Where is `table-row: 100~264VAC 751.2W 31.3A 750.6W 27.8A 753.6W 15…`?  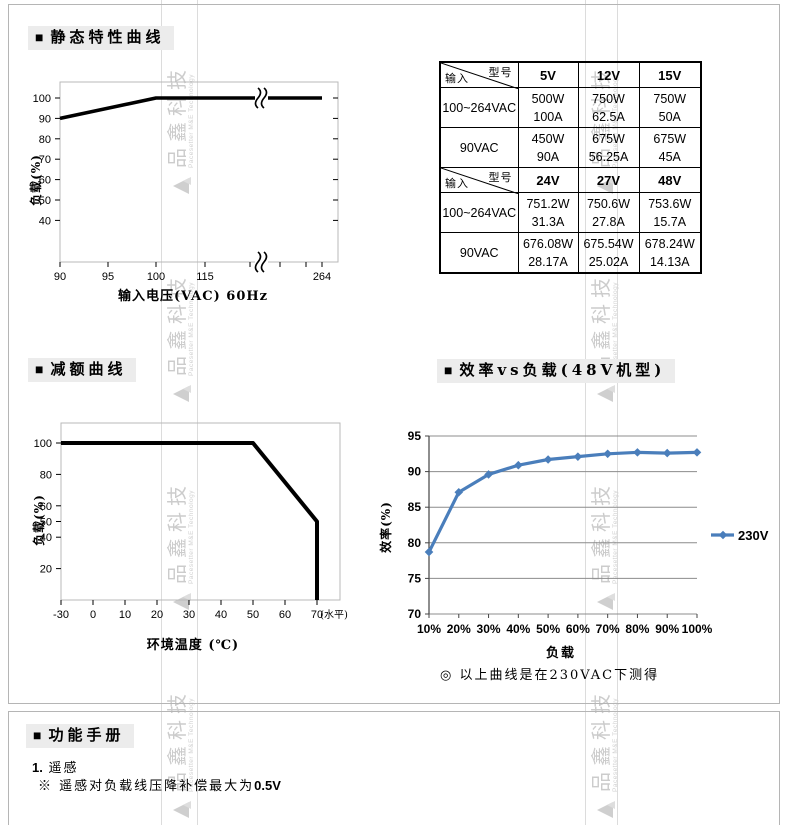 table-row: 100~264VAC 751.2W 31.3A 750.6W 27.8A 753.6W 15… is located at coordinates (570, 212).